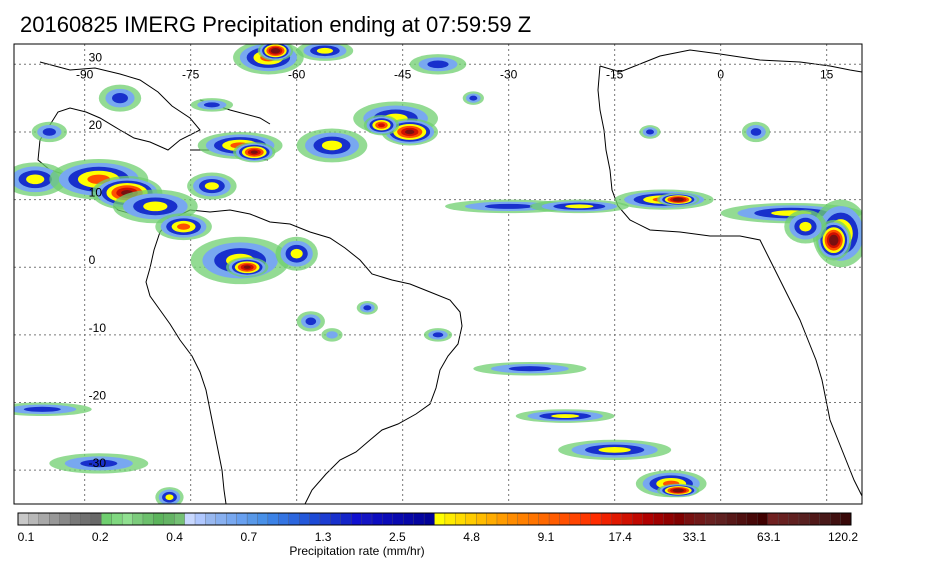 Image resolution: width=944 pixels, height=571 pixels. I want to click on colorbar-tick-label: 120.2, so click(843, 537).